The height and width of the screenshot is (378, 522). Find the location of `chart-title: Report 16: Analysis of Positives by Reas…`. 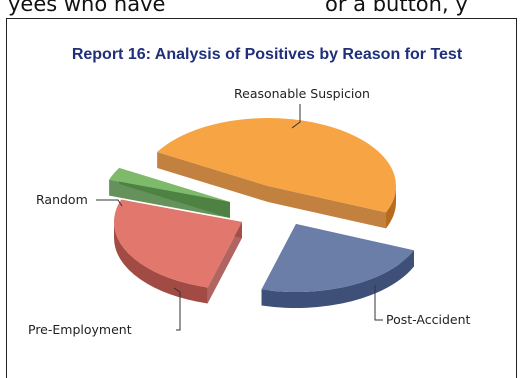

chart-title: Report 16: Analysis of Positives by Reas… is located at coordinates (267, 54).